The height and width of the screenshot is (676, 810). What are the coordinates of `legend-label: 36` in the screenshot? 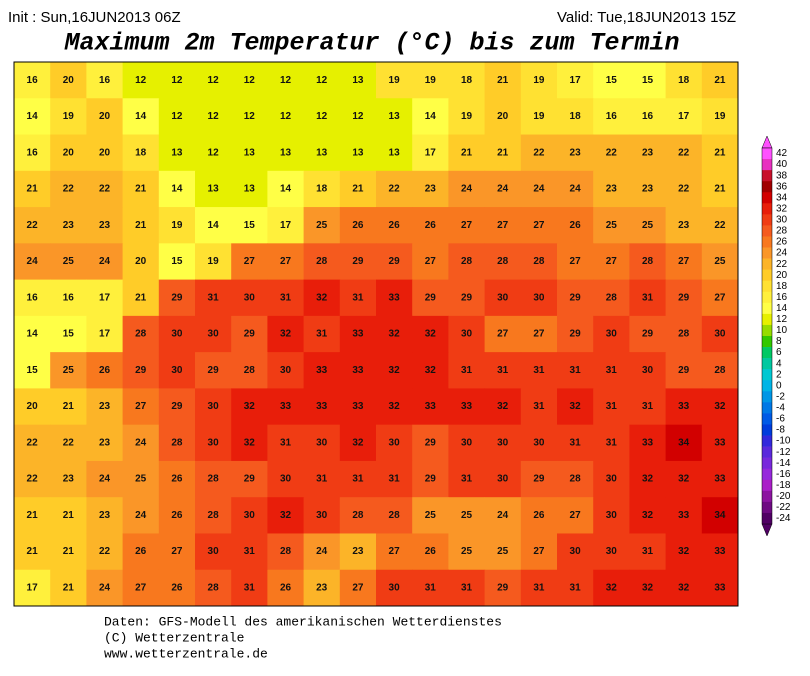 It's located at (782, 186).